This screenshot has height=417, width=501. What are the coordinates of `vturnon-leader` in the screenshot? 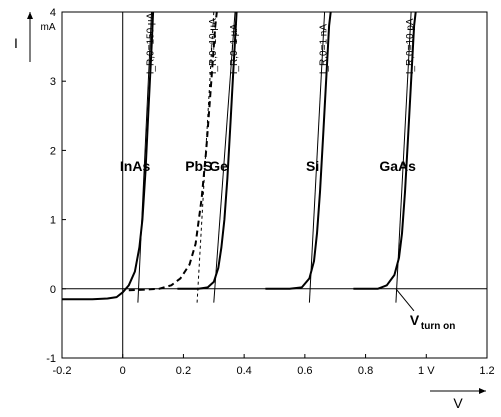 It's located at (405, 300).